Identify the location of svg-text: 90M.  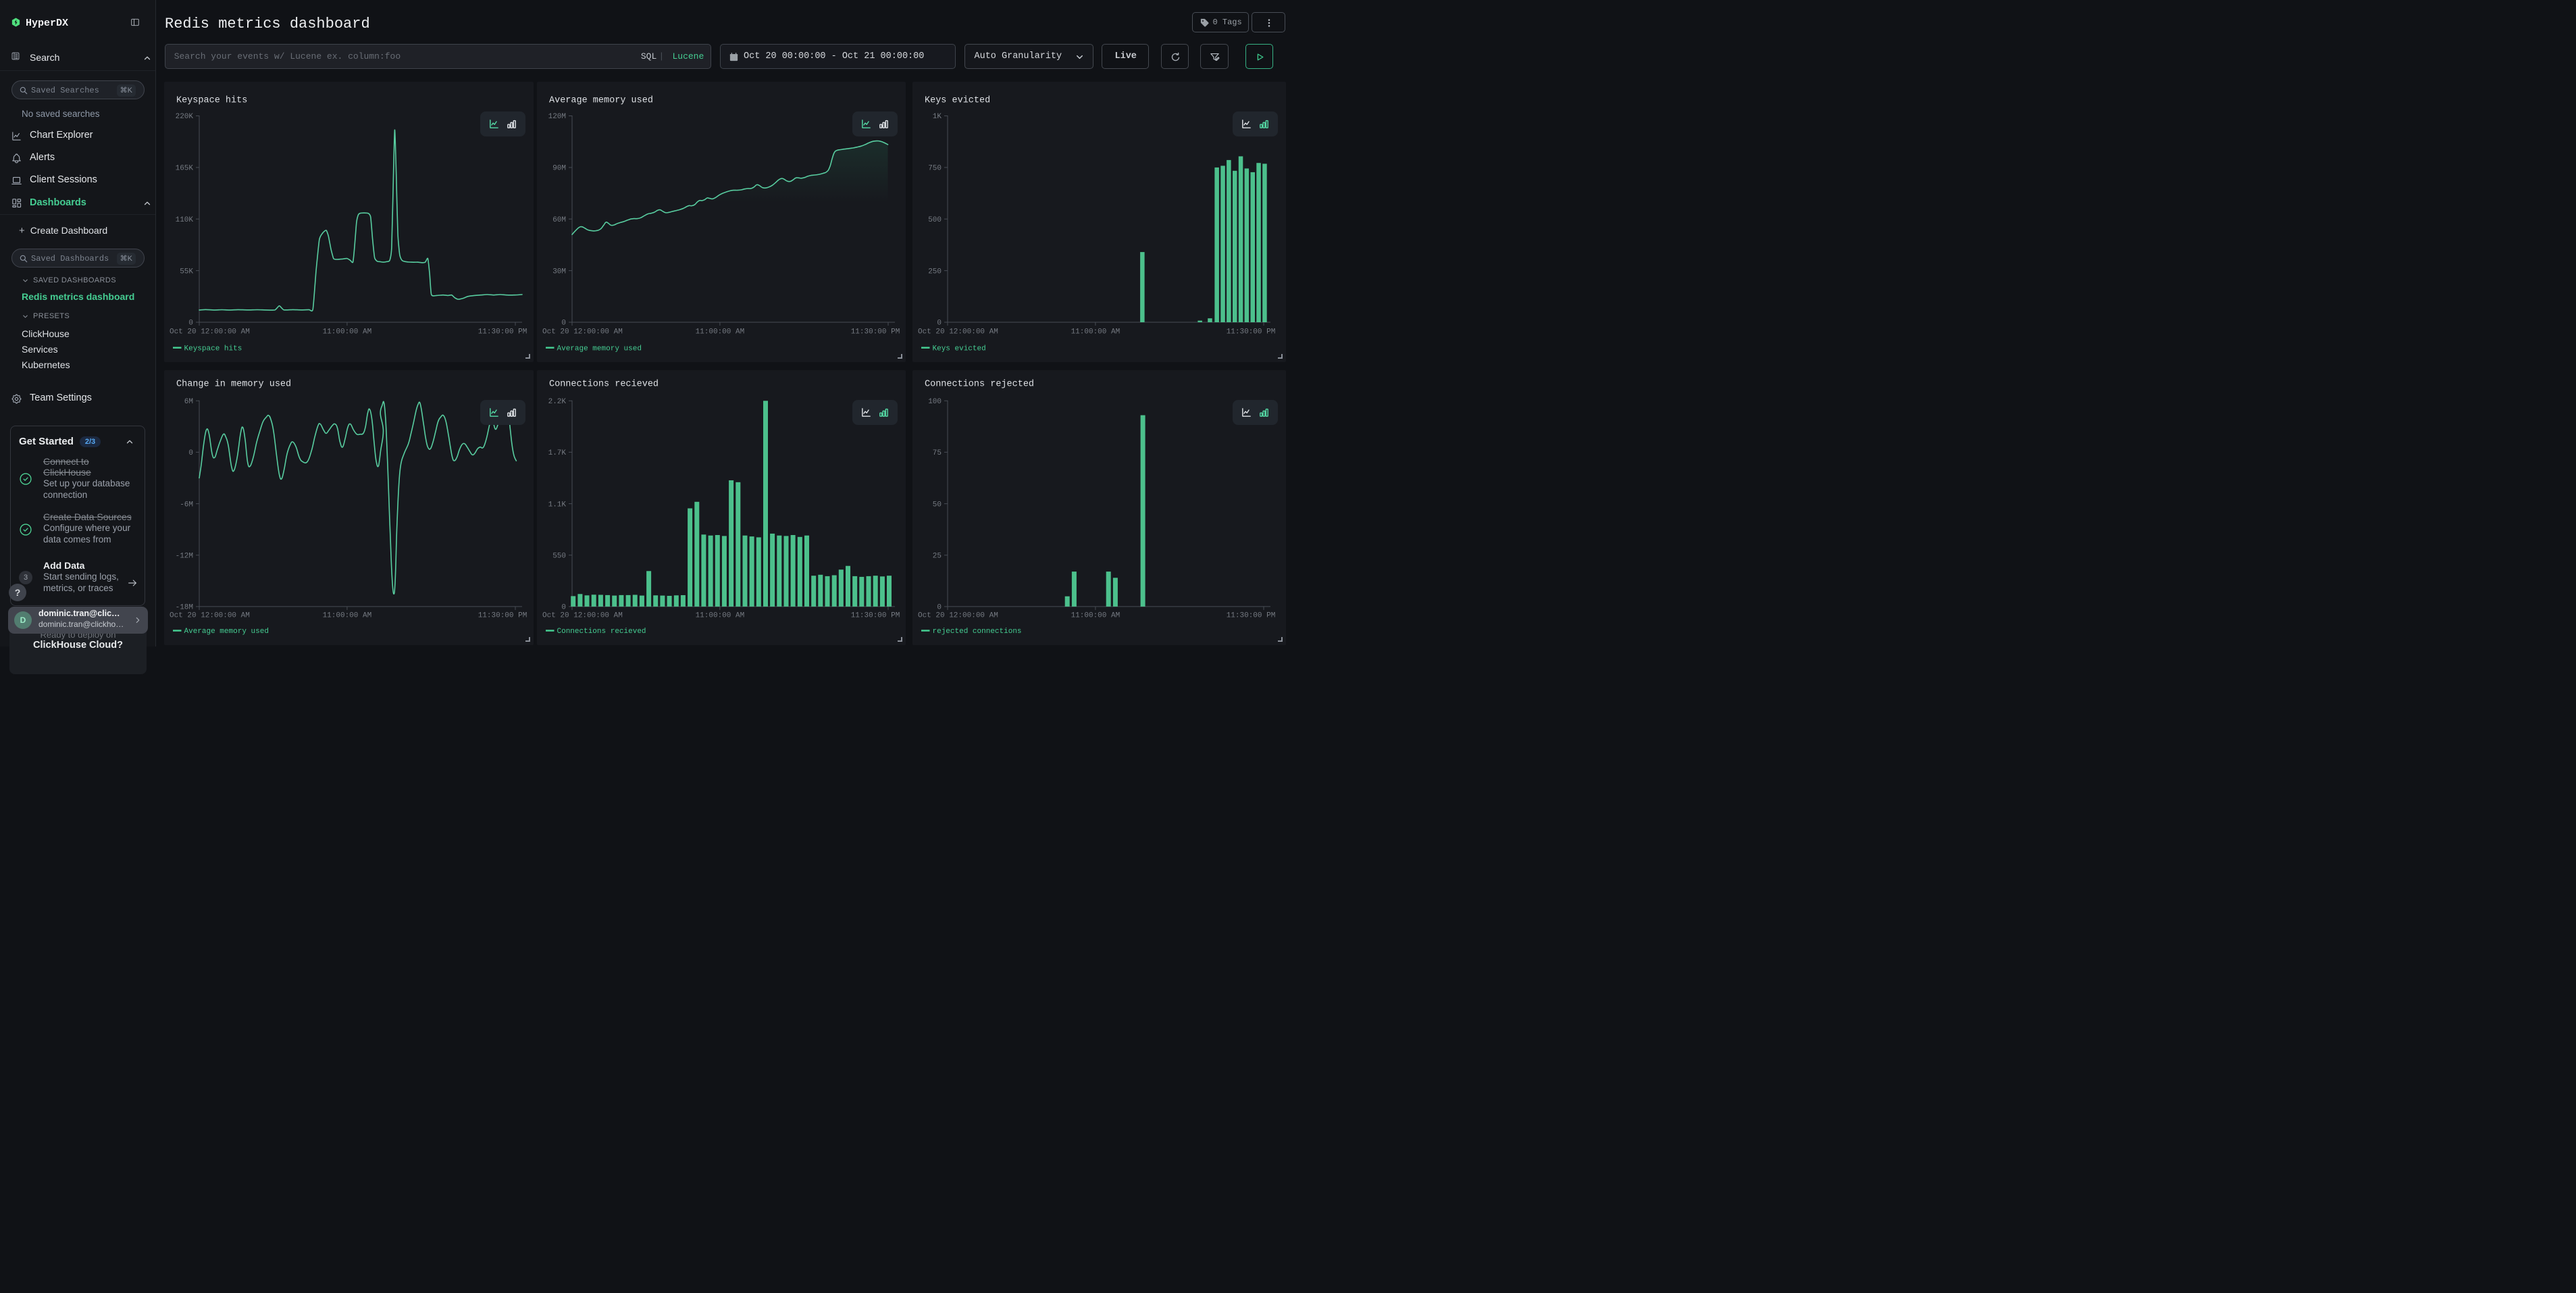
(559, 168).